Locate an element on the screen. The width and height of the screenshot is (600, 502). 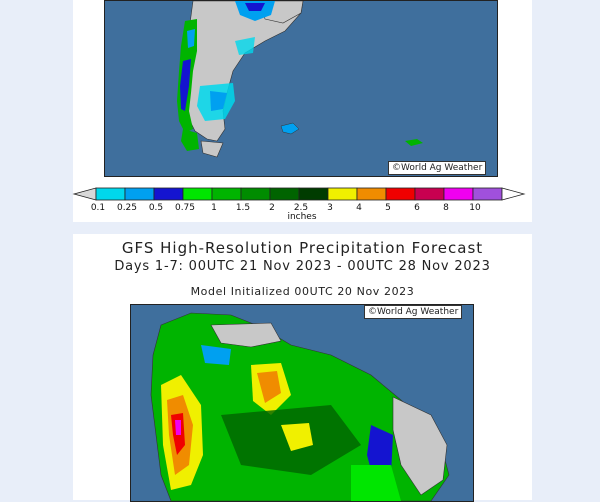
legend-tick-label: 0.1 is located at coordinates (98, 208).